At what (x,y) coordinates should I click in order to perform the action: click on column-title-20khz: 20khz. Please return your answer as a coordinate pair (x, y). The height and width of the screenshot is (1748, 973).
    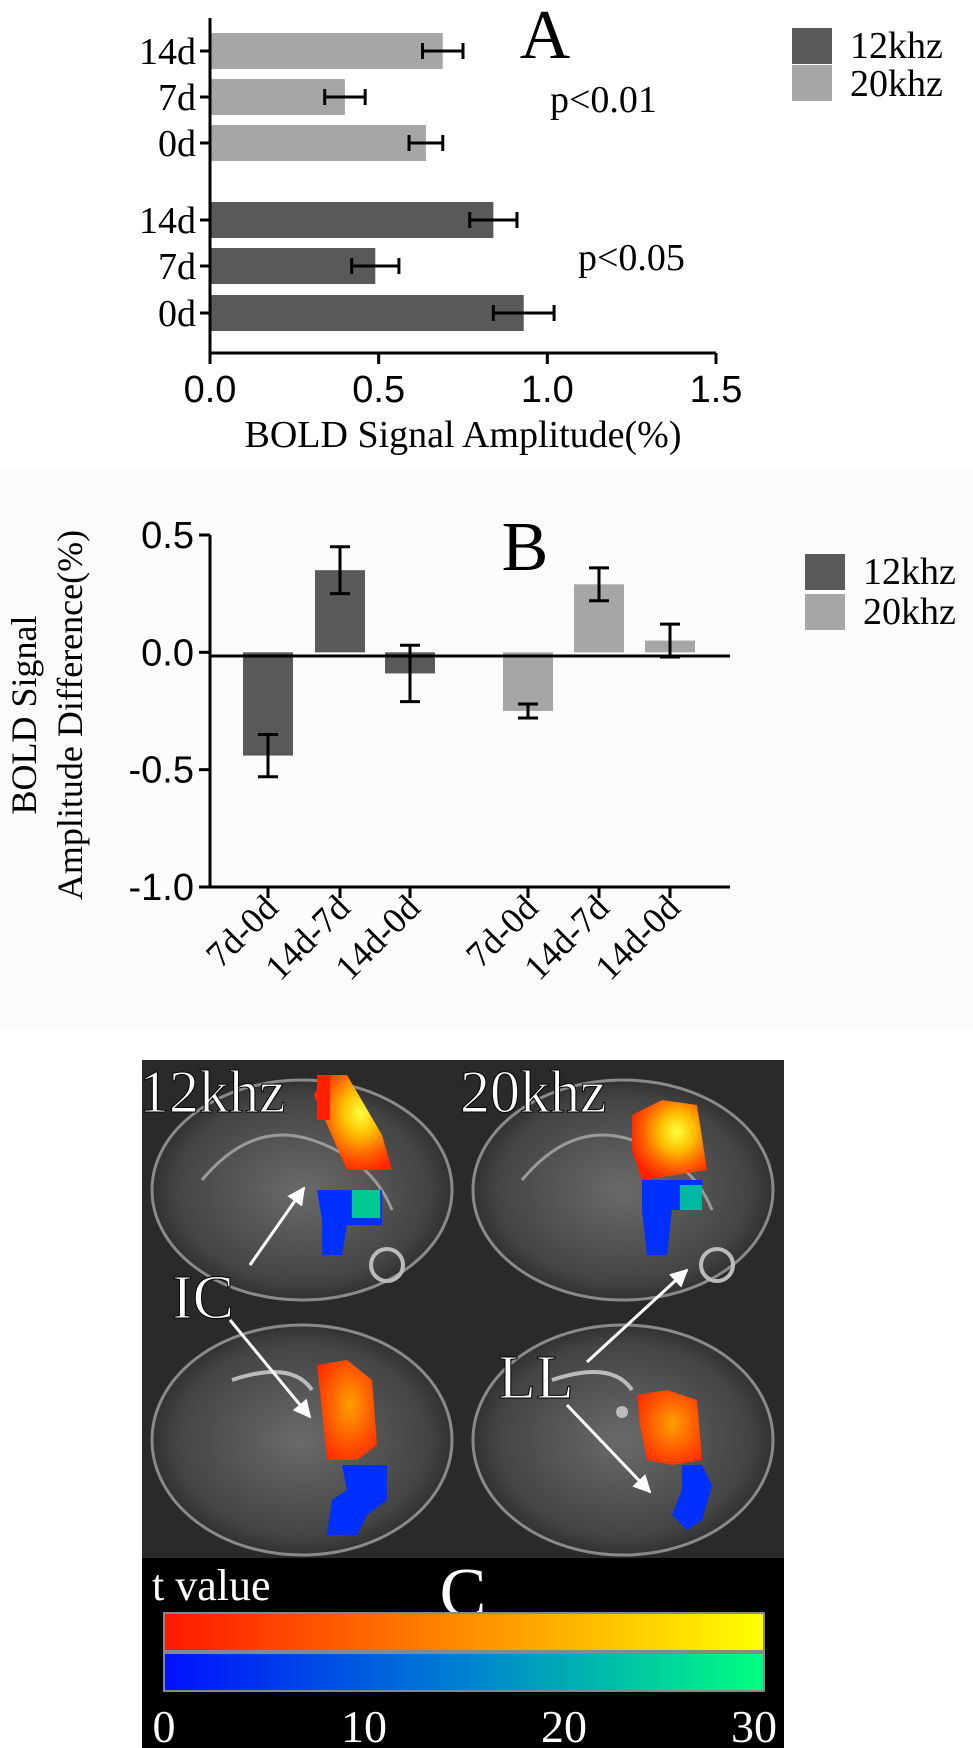
    Looking at the image, I should click on (533, 1092).